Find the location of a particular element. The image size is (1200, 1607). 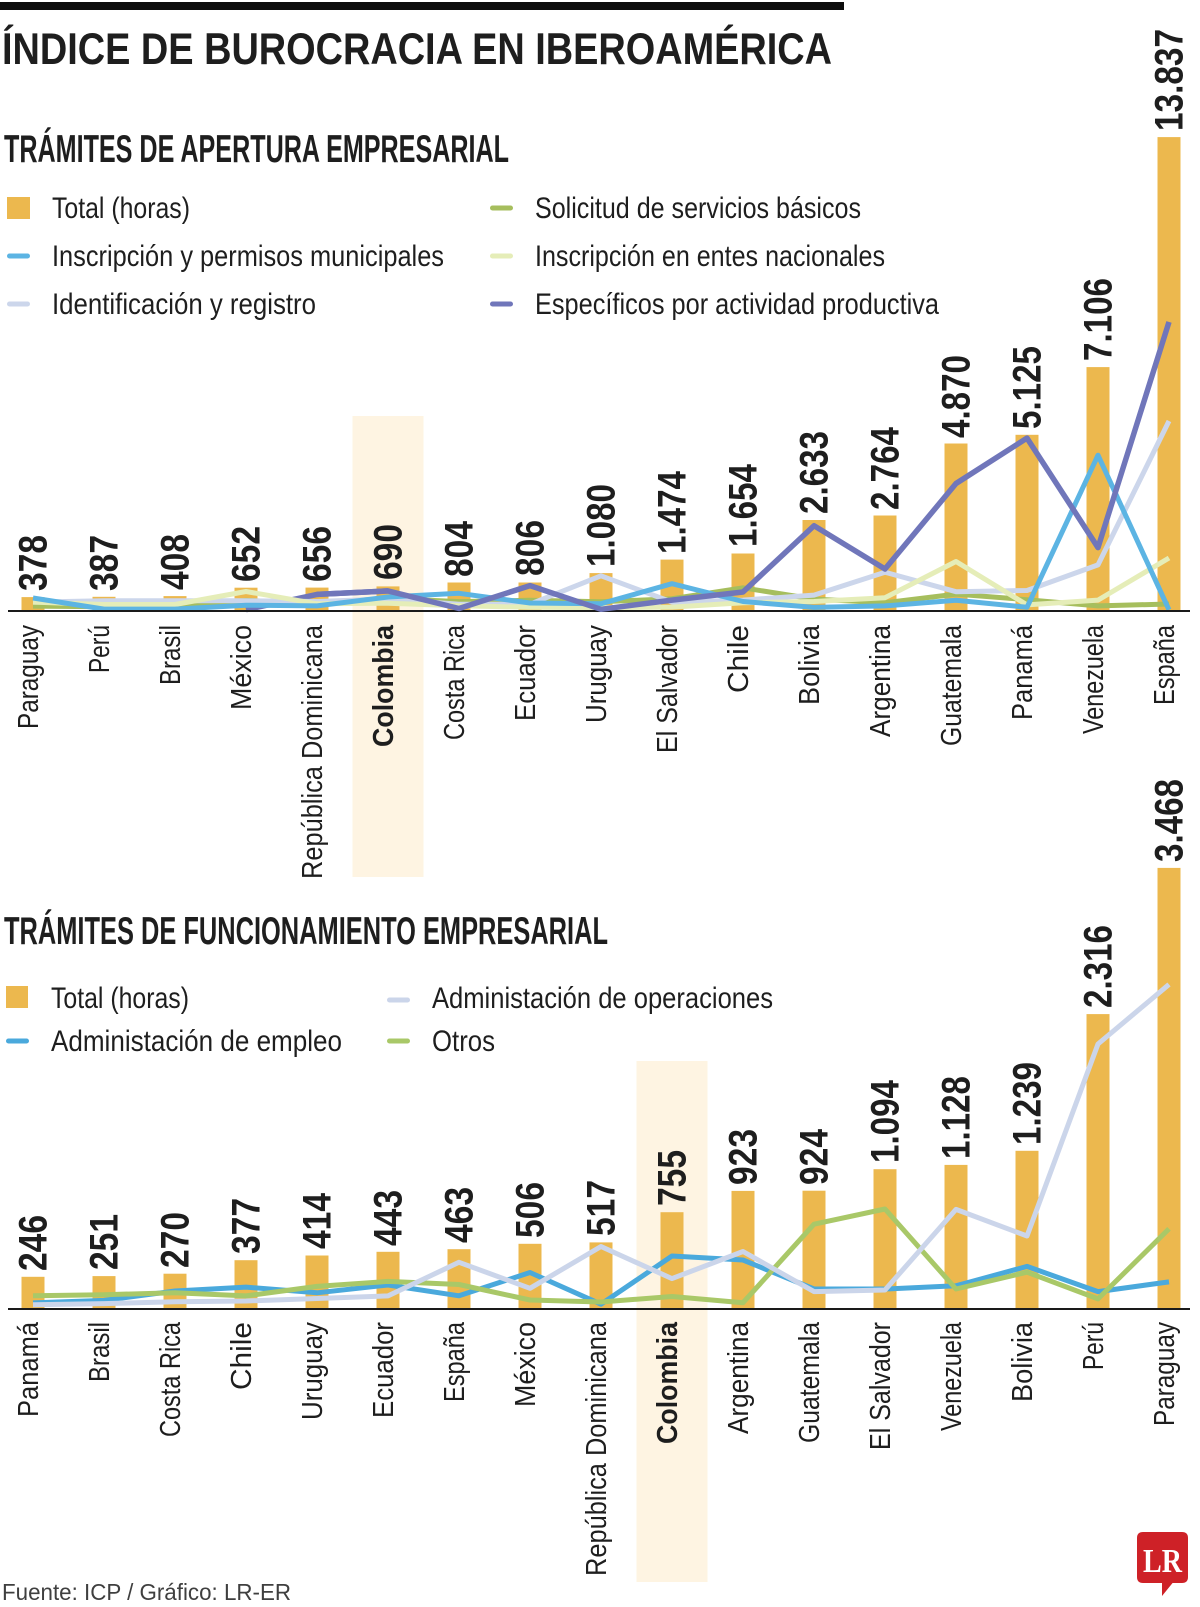

svg-text: Administación de empleo is located at coordinates (196, 1041).